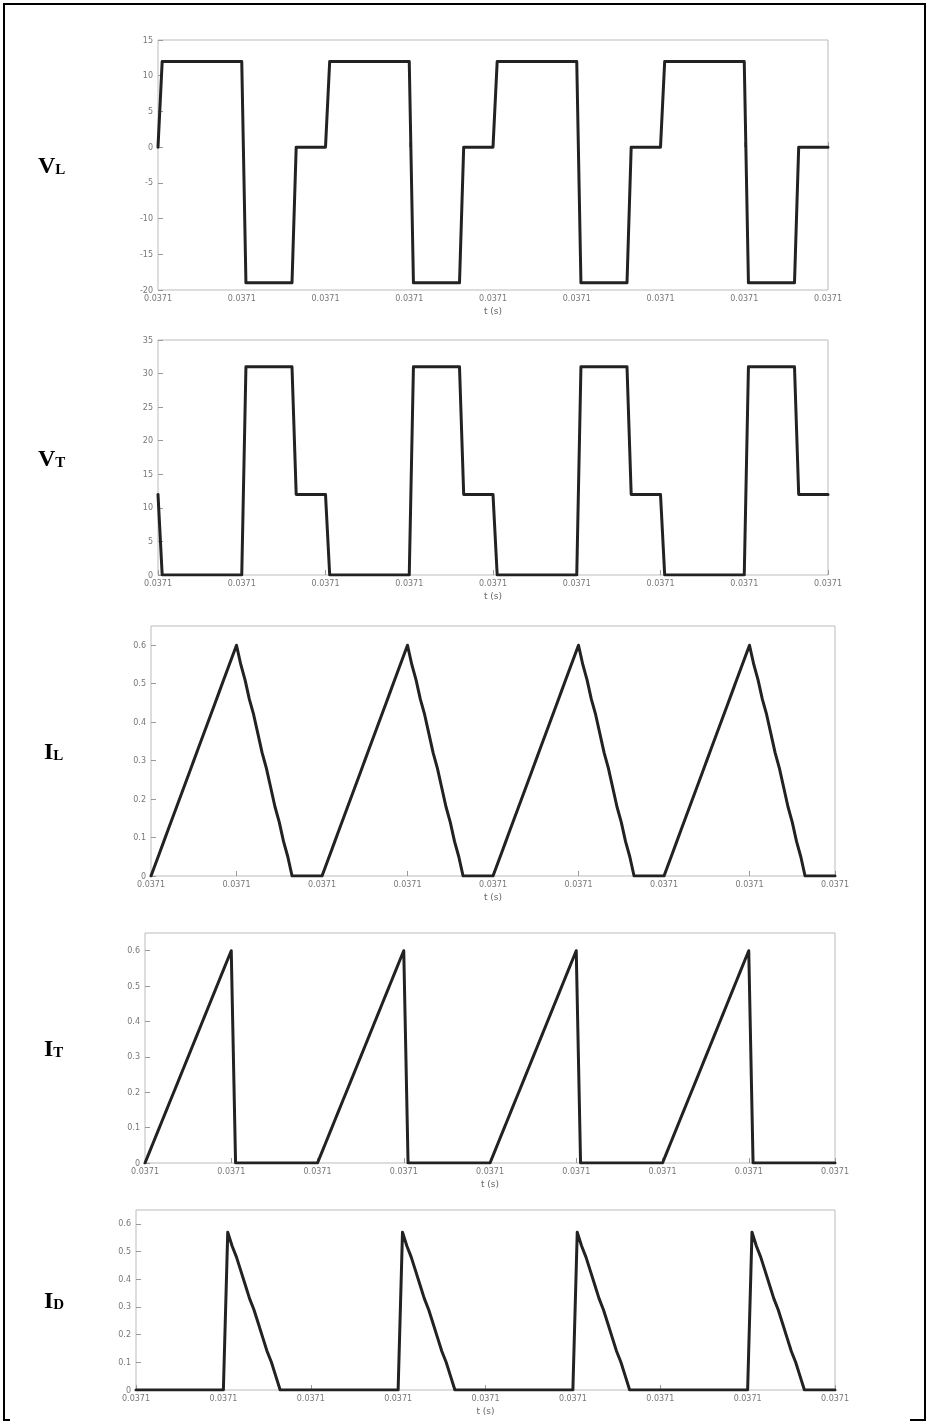 The width and height of the screenshot is (933, 1426). What do you see at coordinates (147, 374) in the screenshot?
I see `y-tick-label: 30` at bounding box center [147, 374].